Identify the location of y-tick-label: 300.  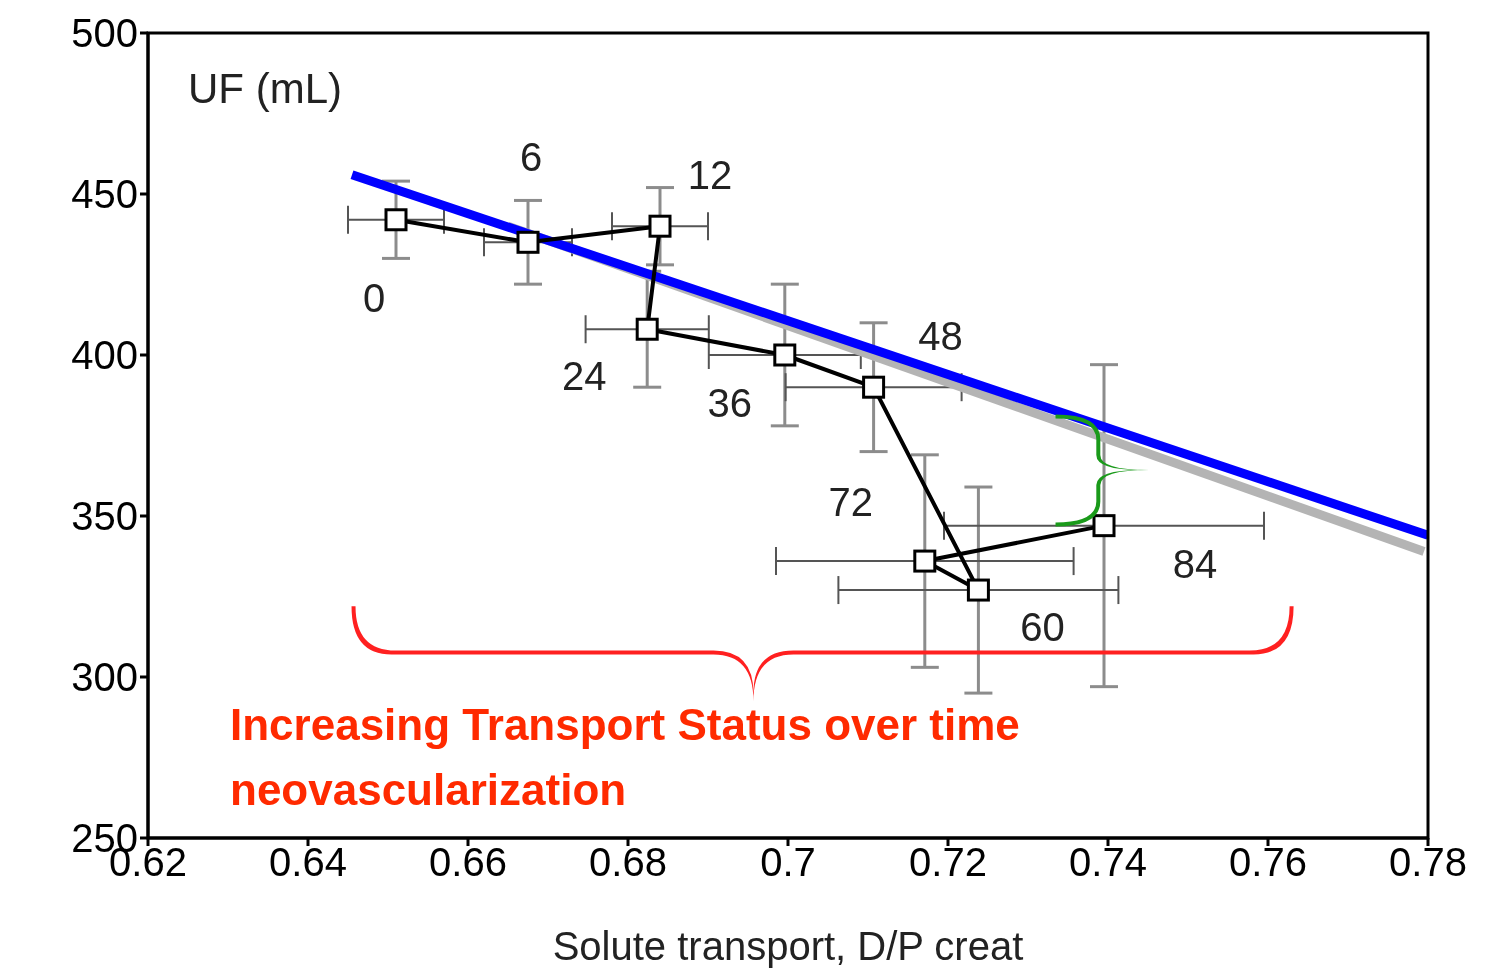
(104, 677).